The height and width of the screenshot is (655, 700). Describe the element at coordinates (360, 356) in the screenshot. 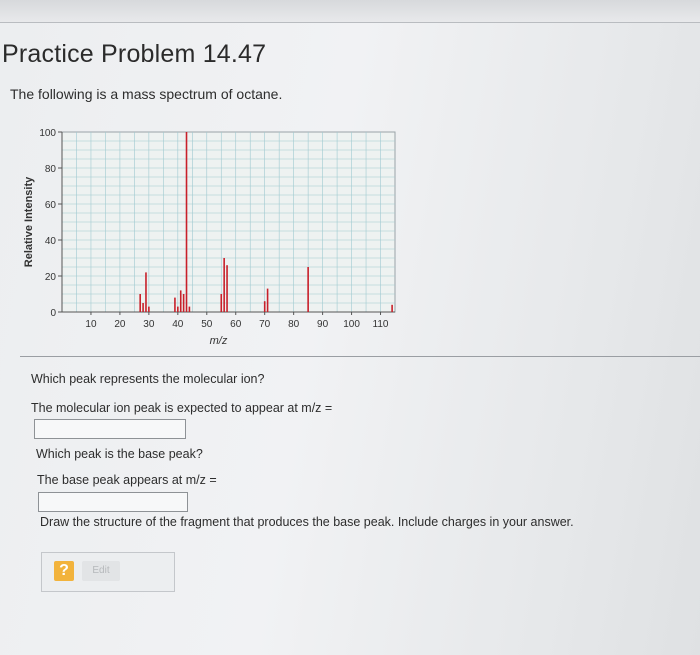

I see `divider` at that location.